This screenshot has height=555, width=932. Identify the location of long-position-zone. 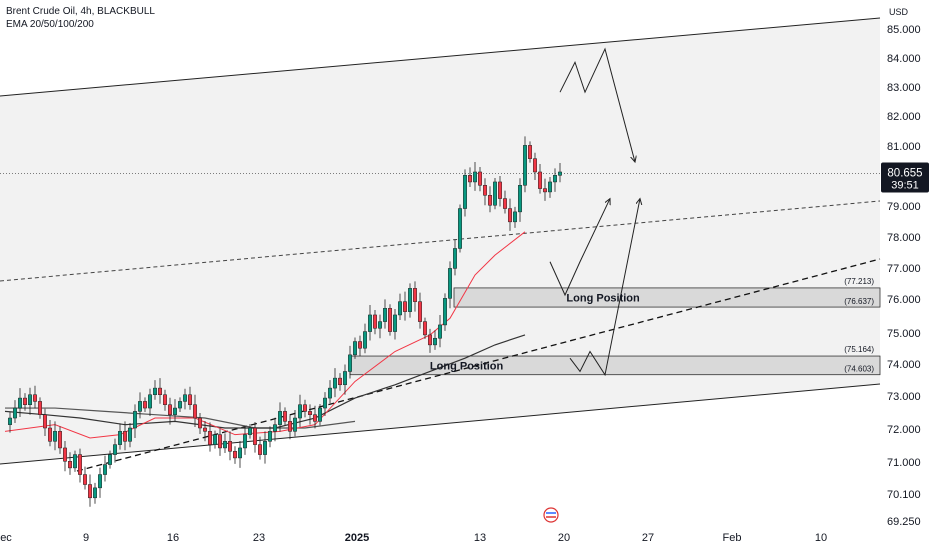
(667, 297).